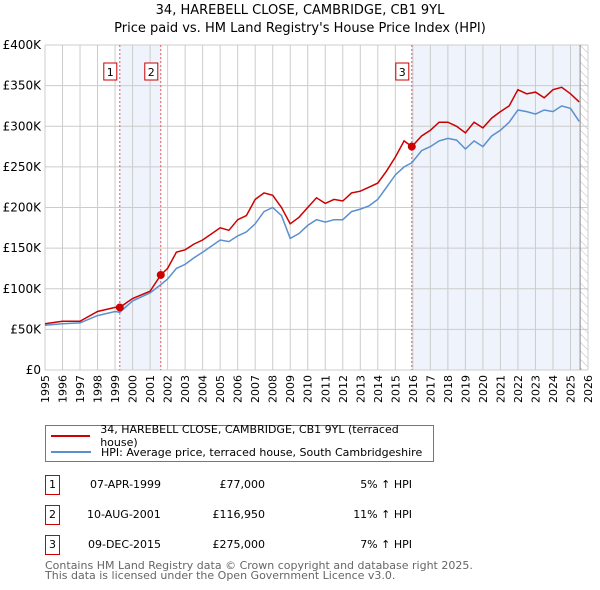 This screenshot has height=590, width=600. What do you see at coordinates (71, 452) in the screenshot?
I see `legend-swatch-blue` at bounding box center [71, 452].